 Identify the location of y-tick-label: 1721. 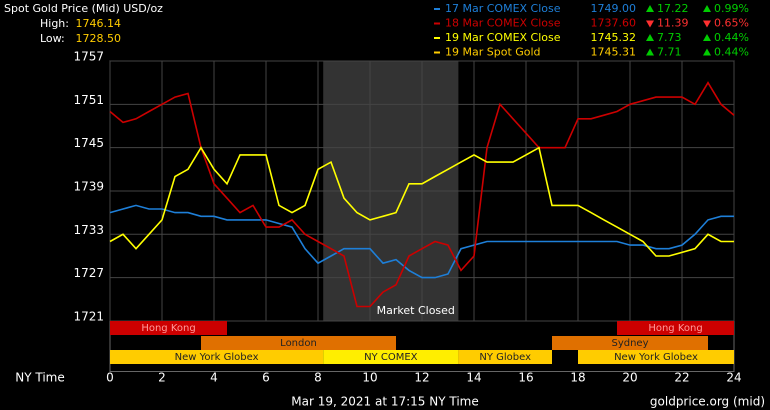
(88, 316).